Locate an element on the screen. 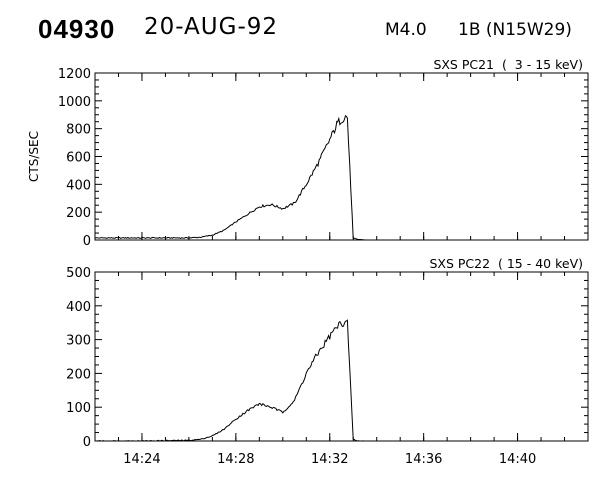 Image resolution: width=600 pixels, height=480 pixels. channel-label: SXS PC21 ( 3 - 15 keV) is located at coordinates (508, 64).